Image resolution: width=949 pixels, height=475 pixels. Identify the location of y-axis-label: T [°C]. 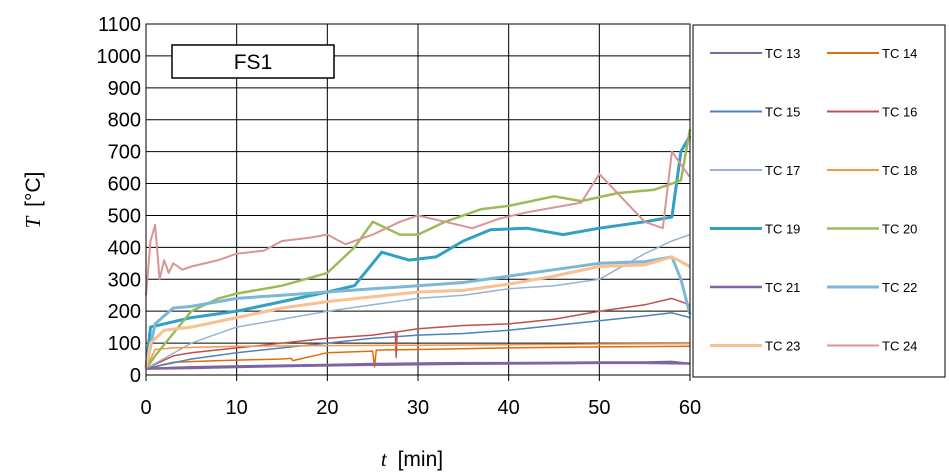
(33, 200).